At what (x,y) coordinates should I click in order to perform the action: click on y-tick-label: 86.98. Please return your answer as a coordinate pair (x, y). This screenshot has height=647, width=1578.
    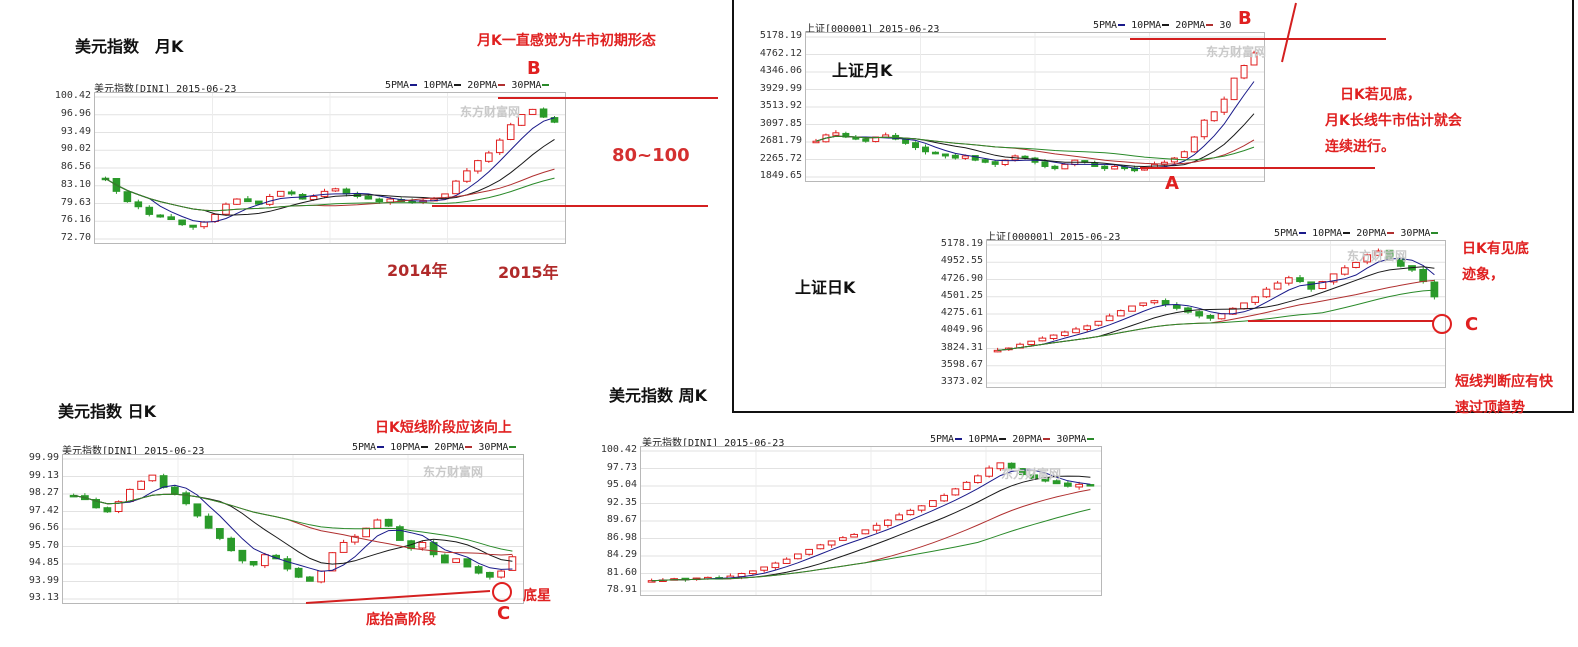
    Looking at the image, I should click on (621, 537).